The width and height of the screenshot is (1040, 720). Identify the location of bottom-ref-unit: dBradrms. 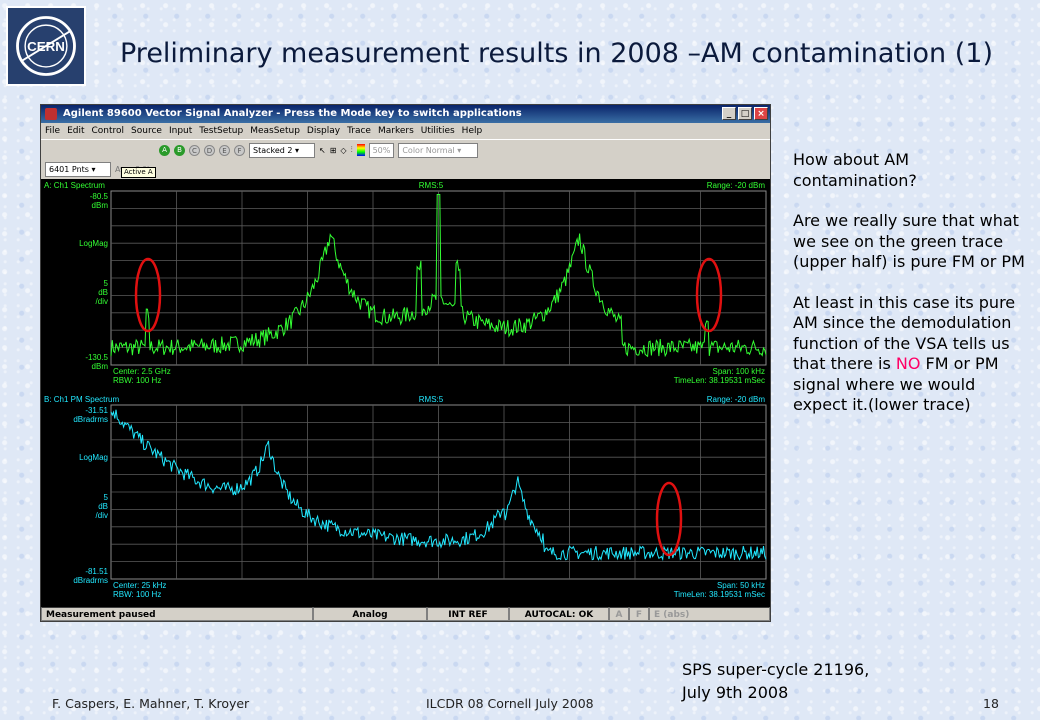
(90, 419).